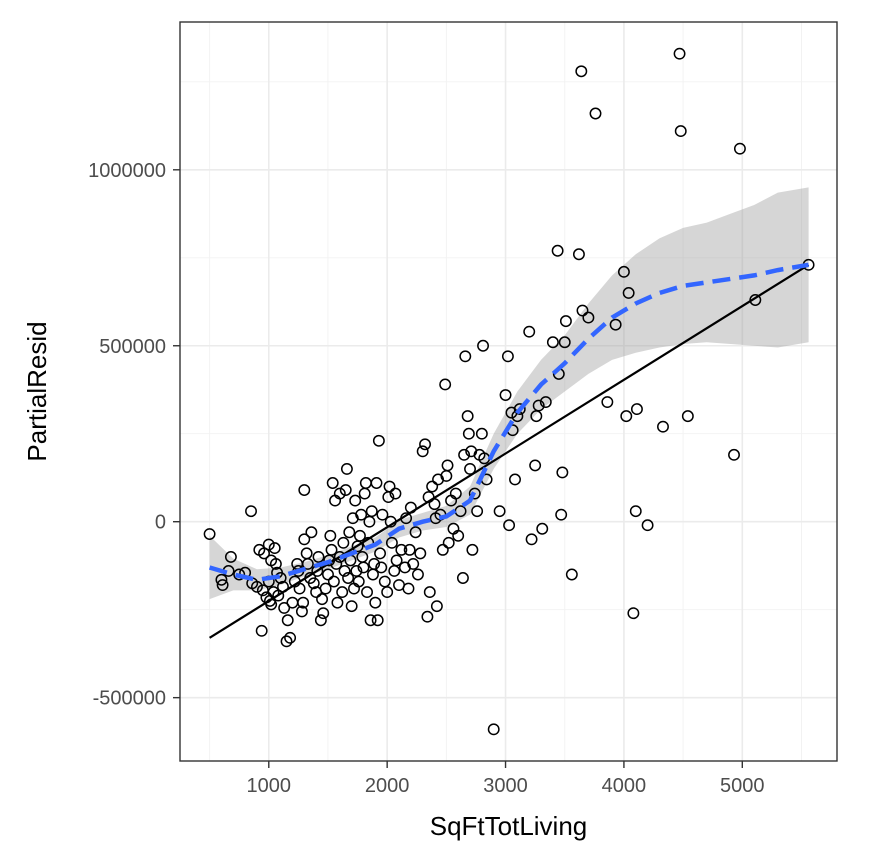 The image size is (870, 850). I want to click on y-tick-label: 1000000, so click(127, 171).